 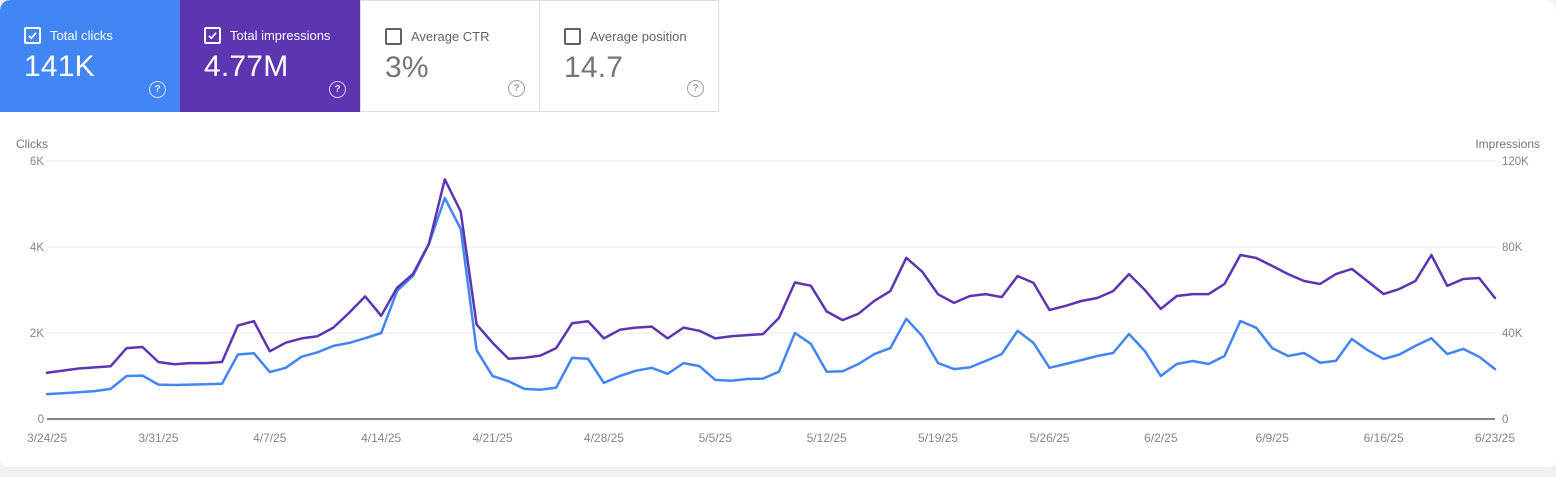 I want to click on x-axis-tick: 4/21/25, so click(x=493, y=438).